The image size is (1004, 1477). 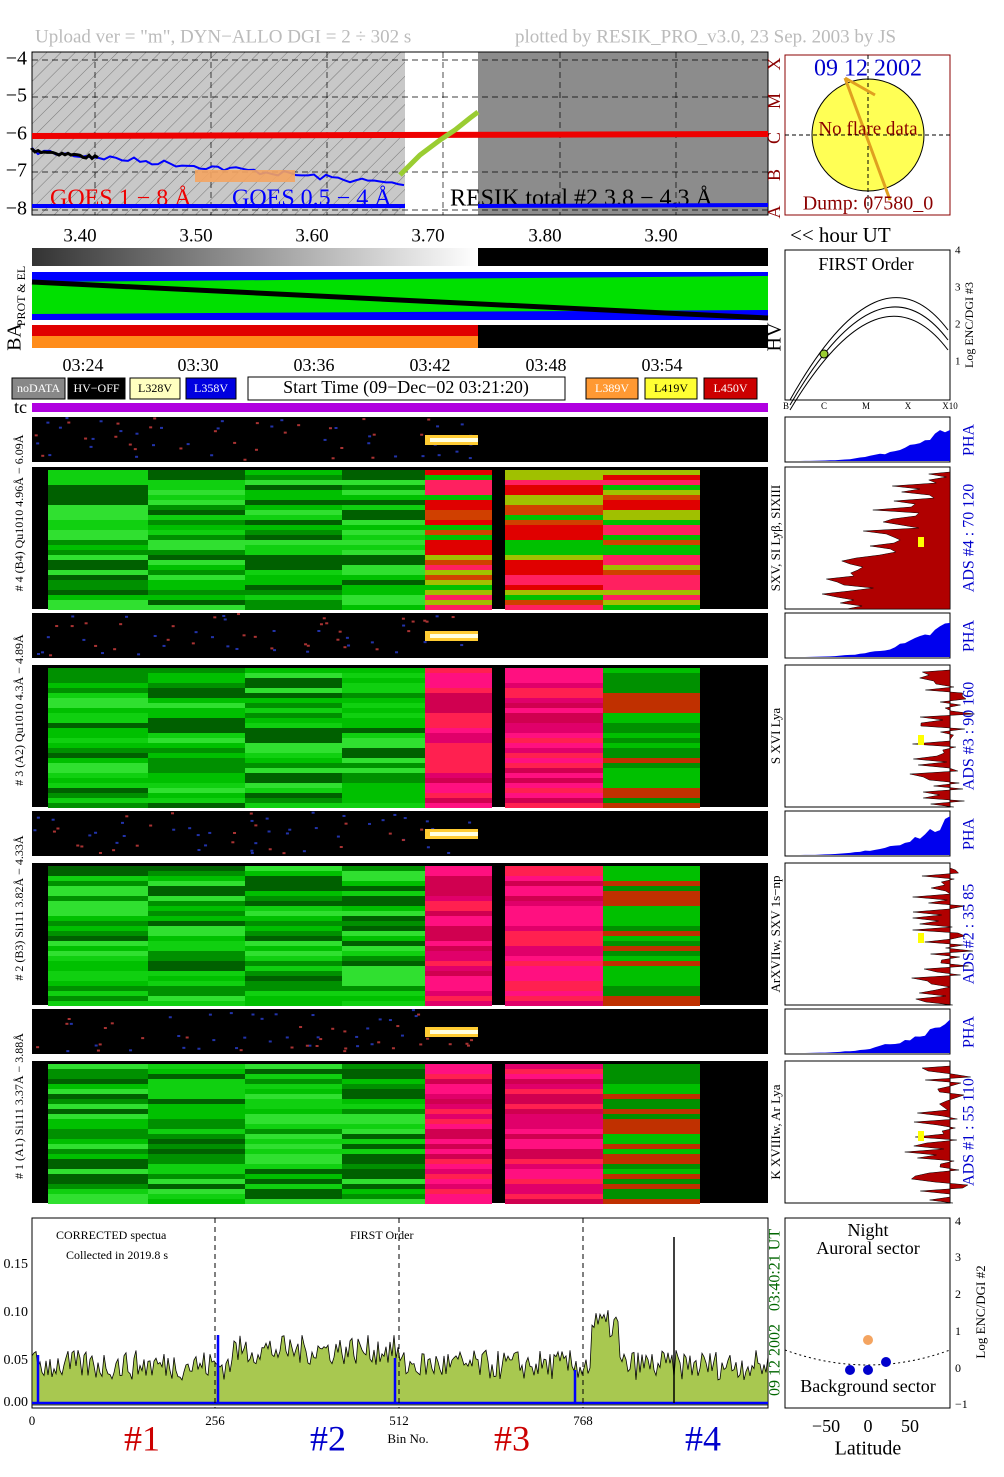 What do you see at coordinates (868, 1449) in the screenshot?
I see `night-xlabel: Latitude` at bounding box center [868, 1449].